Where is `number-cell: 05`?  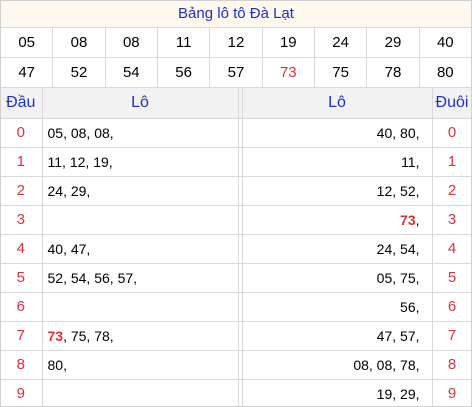 number-cell: 05 is located at coordinates (27, 42).